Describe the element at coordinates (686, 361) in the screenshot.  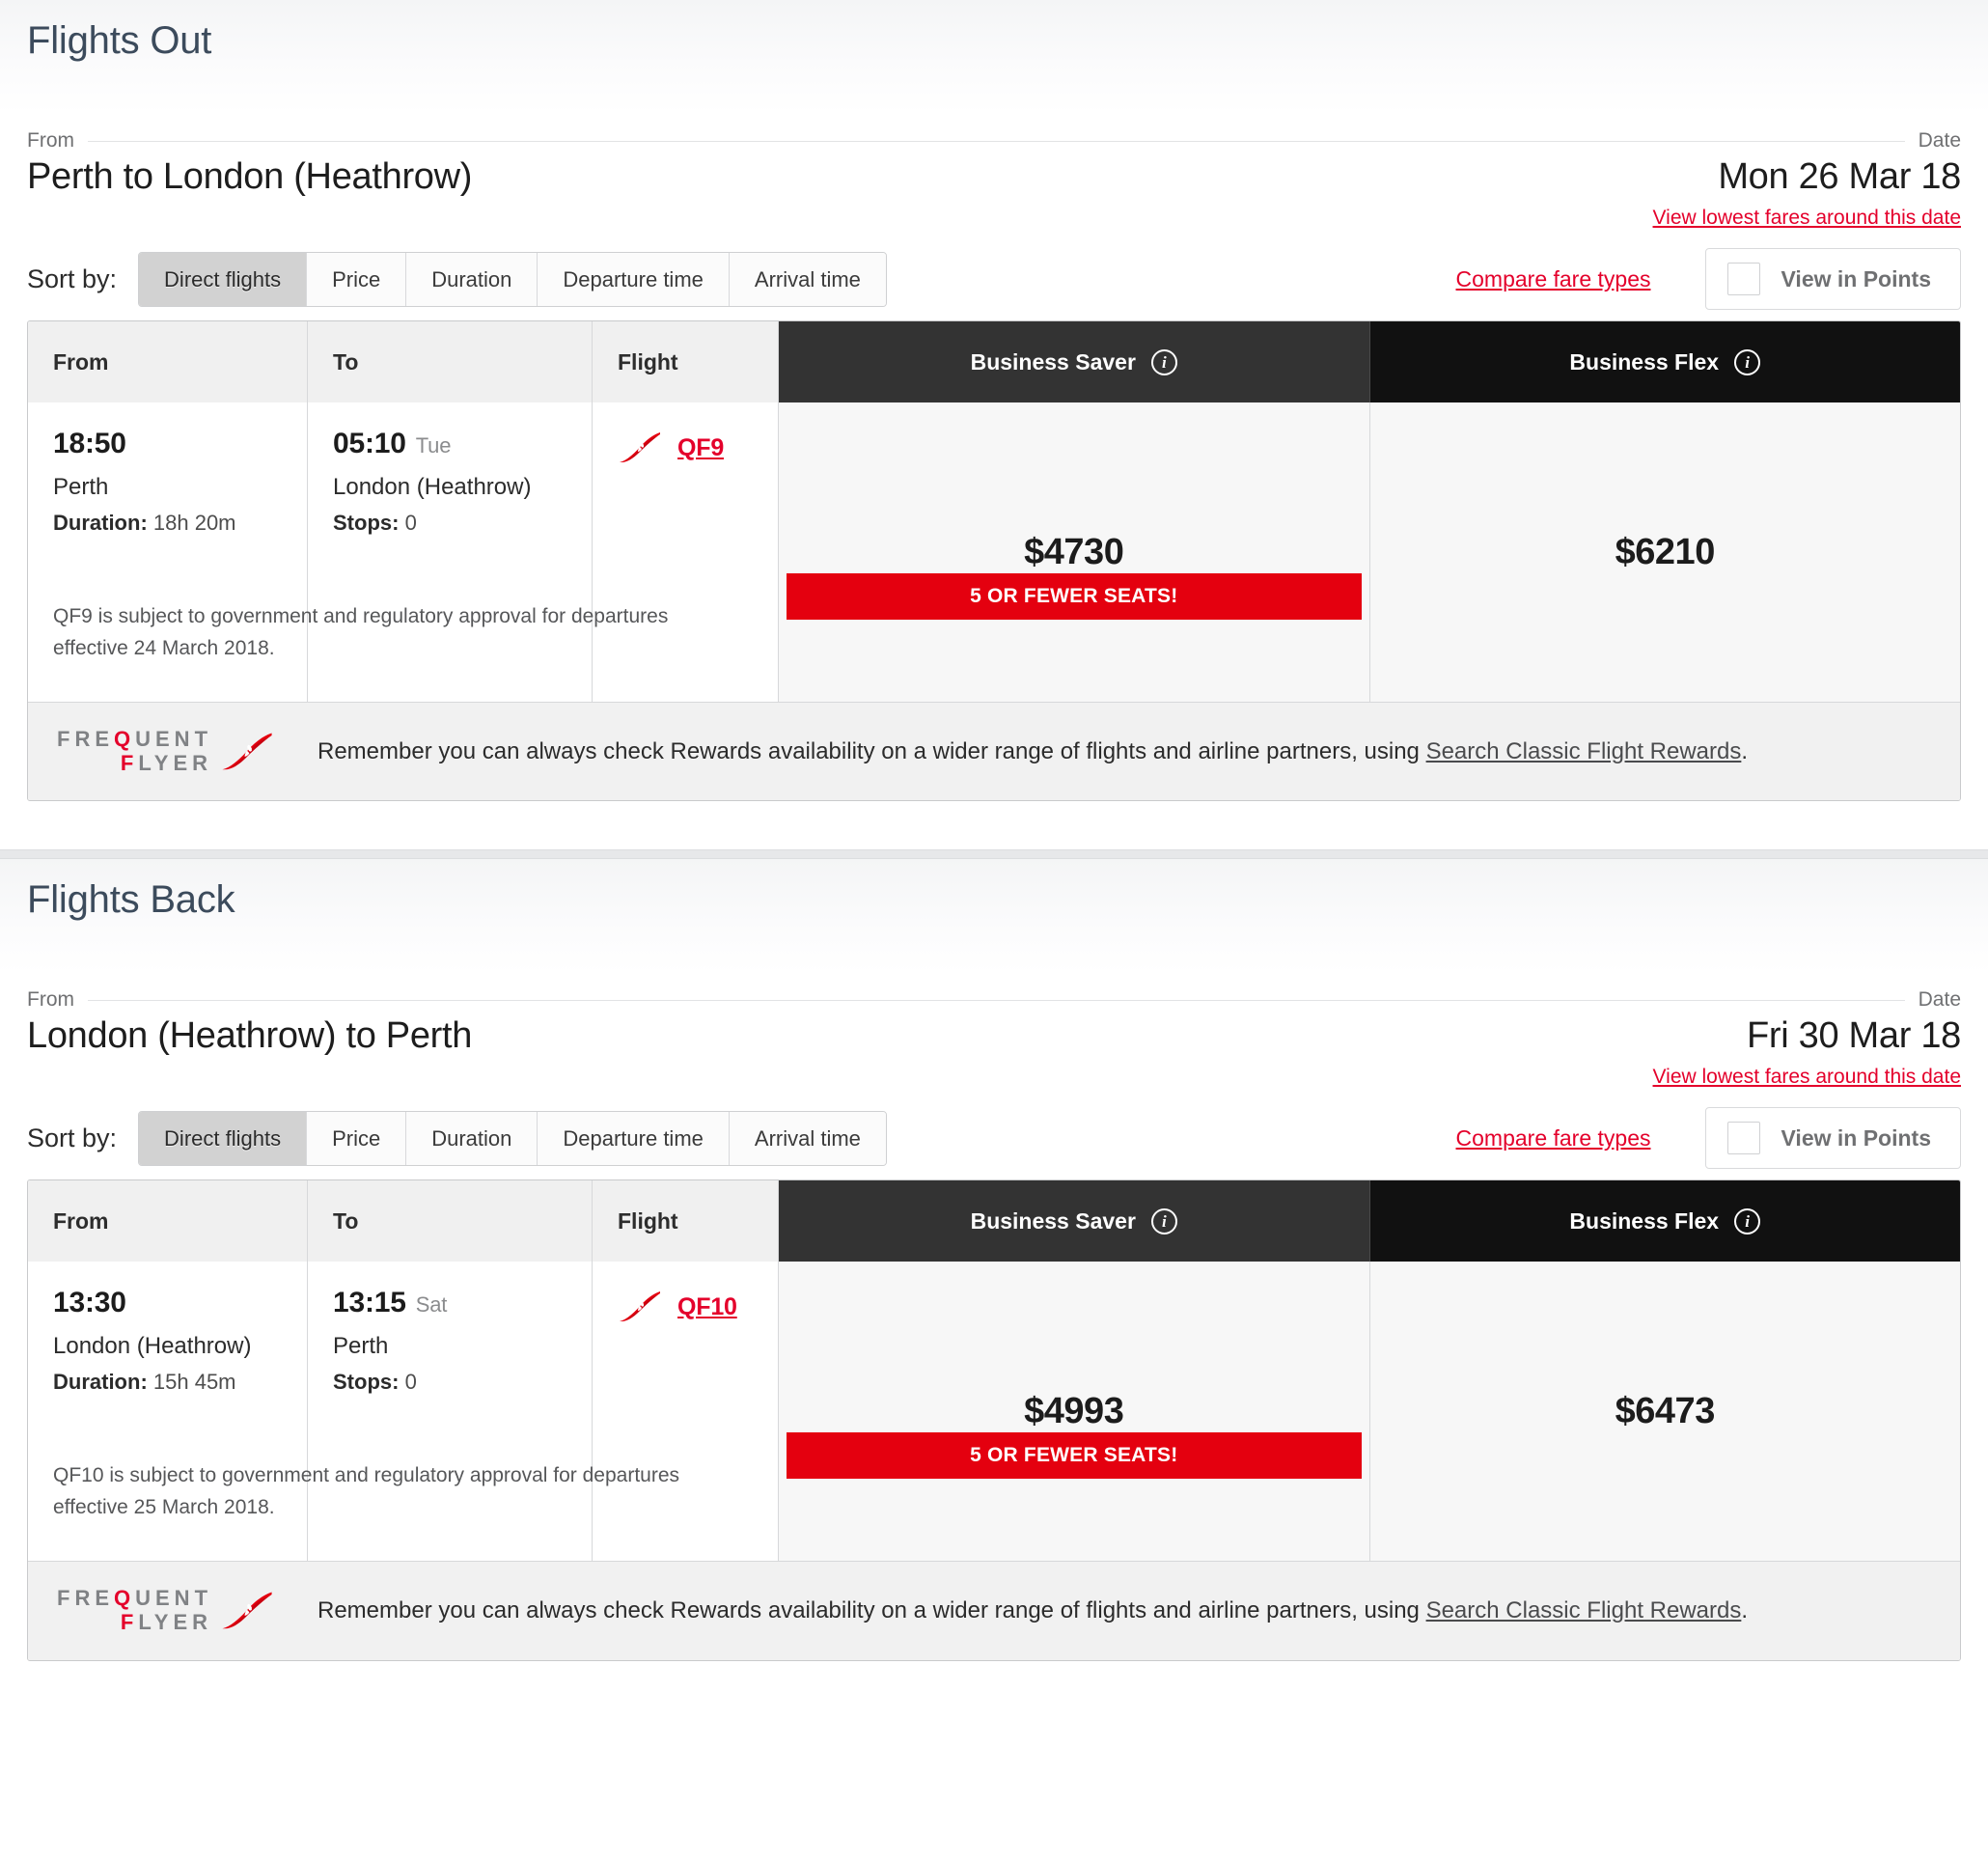
I see `column-header-flight: Flight` at that location.